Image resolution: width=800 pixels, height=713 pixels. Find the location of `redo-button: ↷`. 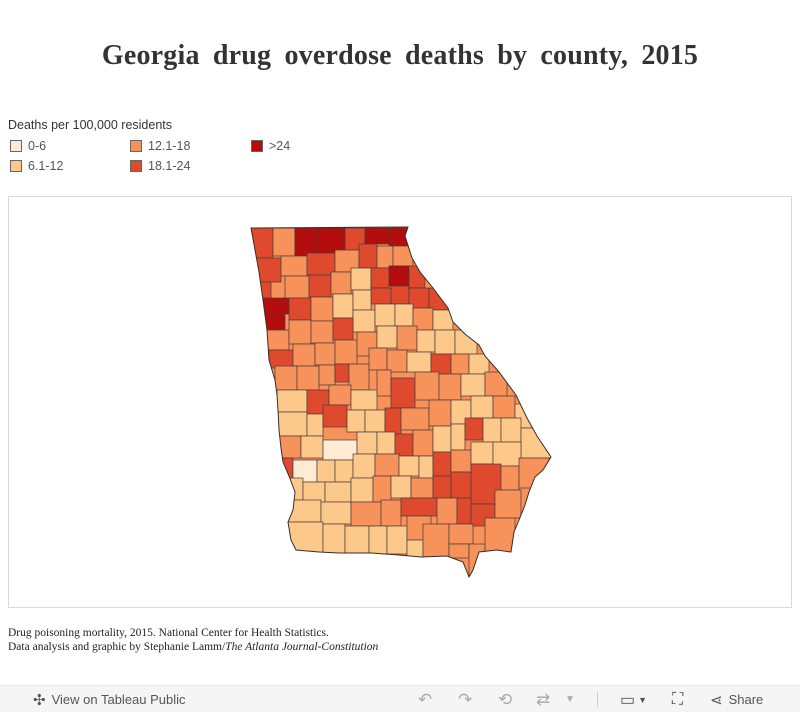

redo-button: ↷ is located at coordinates (465, 699).